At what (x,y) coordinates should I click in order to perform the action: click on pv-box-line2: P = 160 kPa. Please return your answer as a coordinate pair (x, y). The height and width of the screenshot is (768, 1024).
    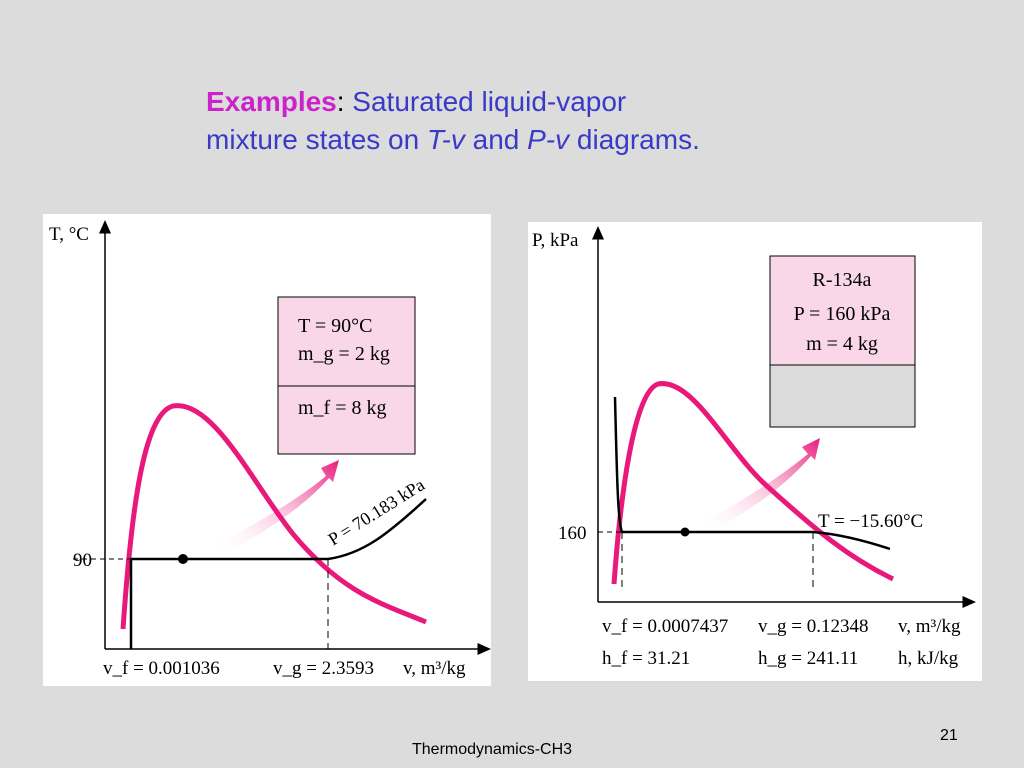
    Looking at the image, I should click on (842, 314).